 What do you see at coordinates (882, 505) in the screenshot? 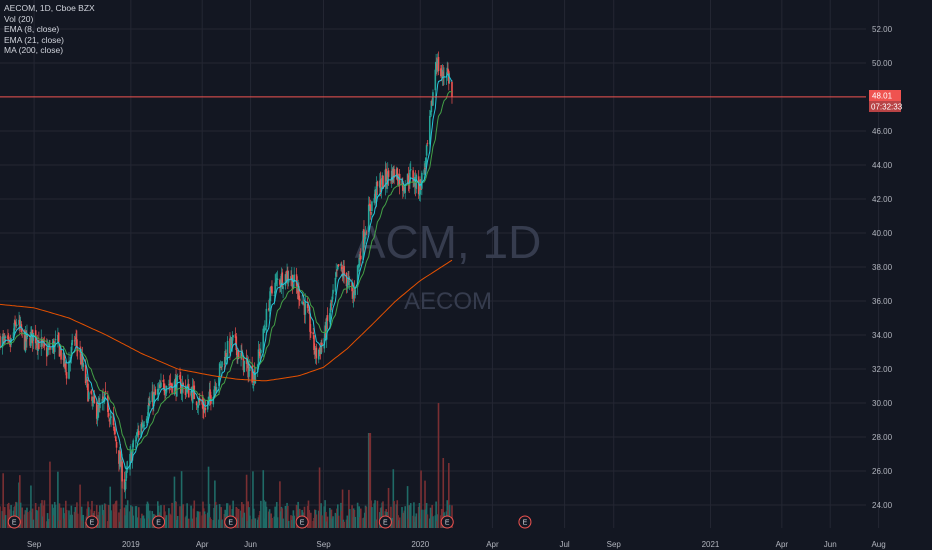
I see `price-tick-label: 24.00` at bounding box center [882, 505].